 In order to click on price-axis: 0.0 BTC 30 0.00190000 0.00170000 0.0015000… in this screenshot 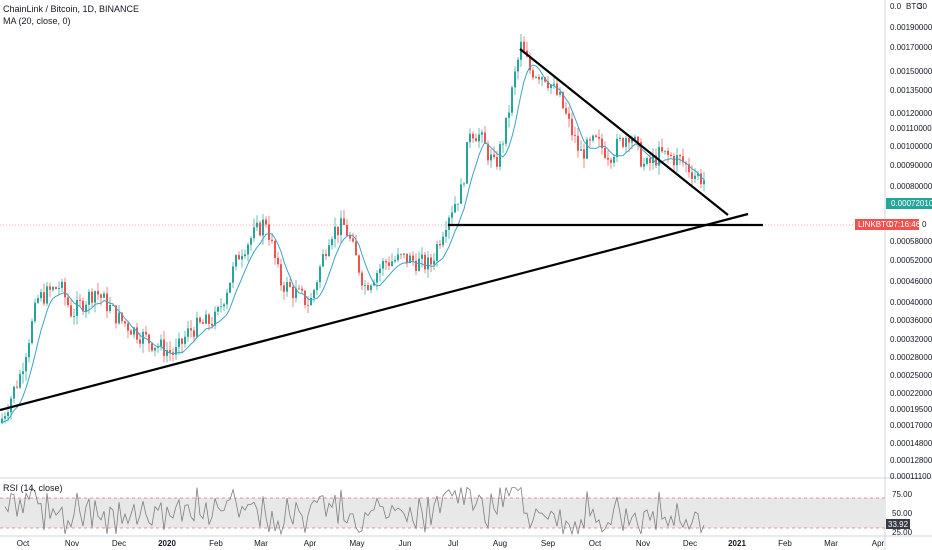, I will do `click(911, 241)`.